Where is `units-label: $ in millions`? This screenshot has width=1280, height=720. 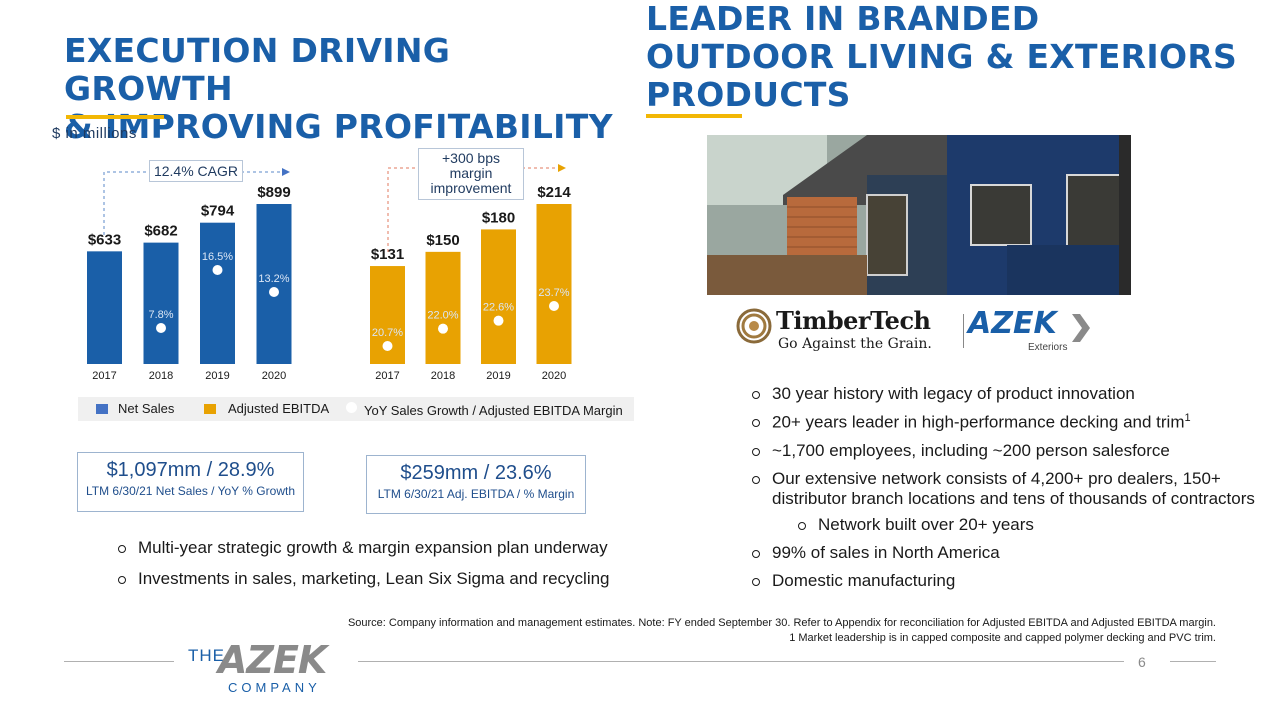
units-label: $ in millions is located at coordinates (94, 133).